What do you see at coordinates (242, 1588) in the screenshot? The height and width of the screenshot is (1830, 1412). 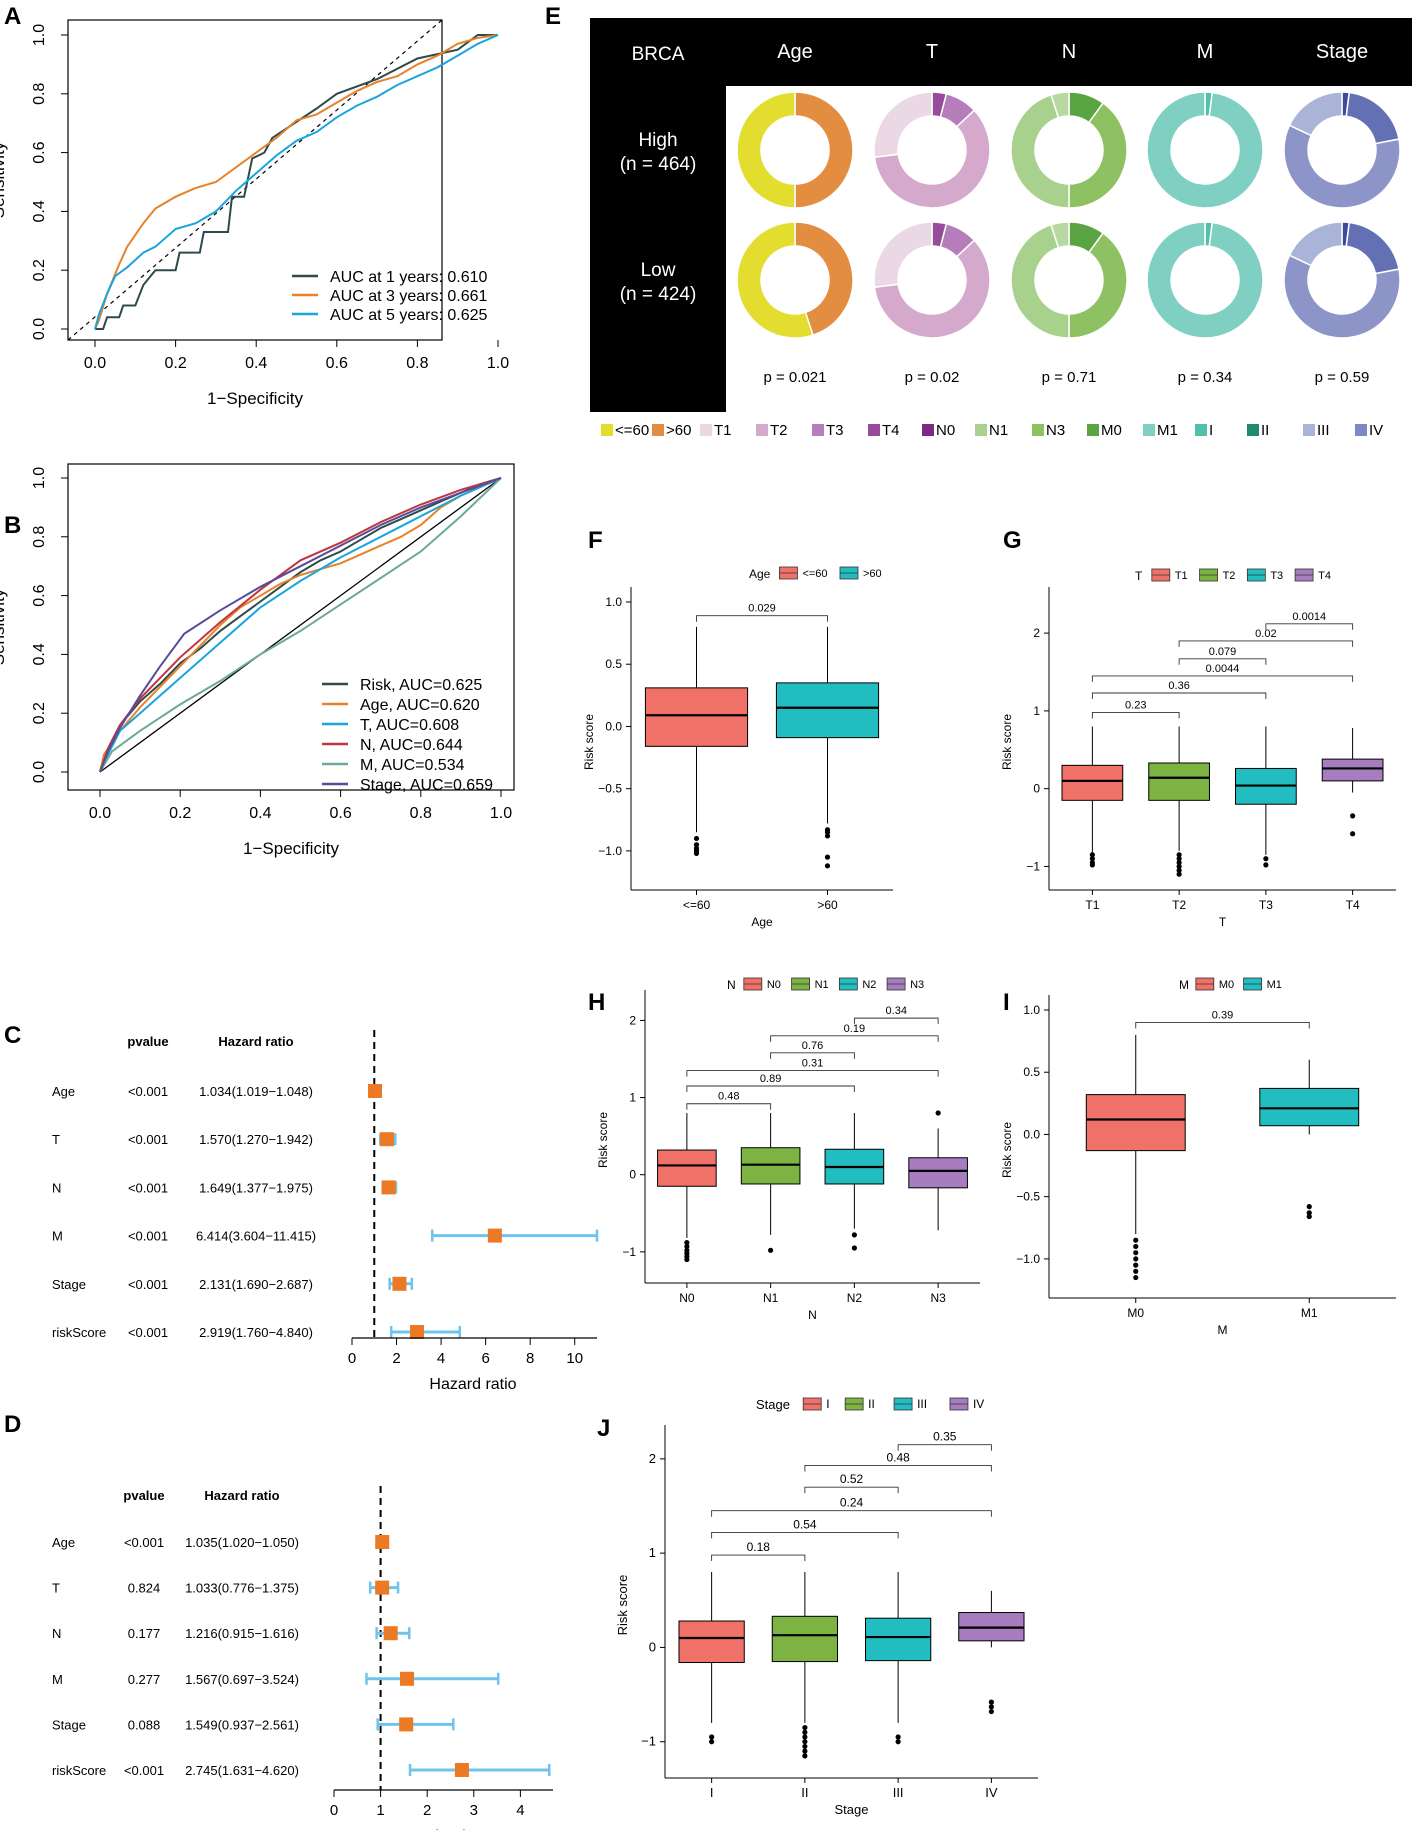 I see `row-hazard-ratio: 1.033(0.776−1.375)` at bounding box center [242, 1588].